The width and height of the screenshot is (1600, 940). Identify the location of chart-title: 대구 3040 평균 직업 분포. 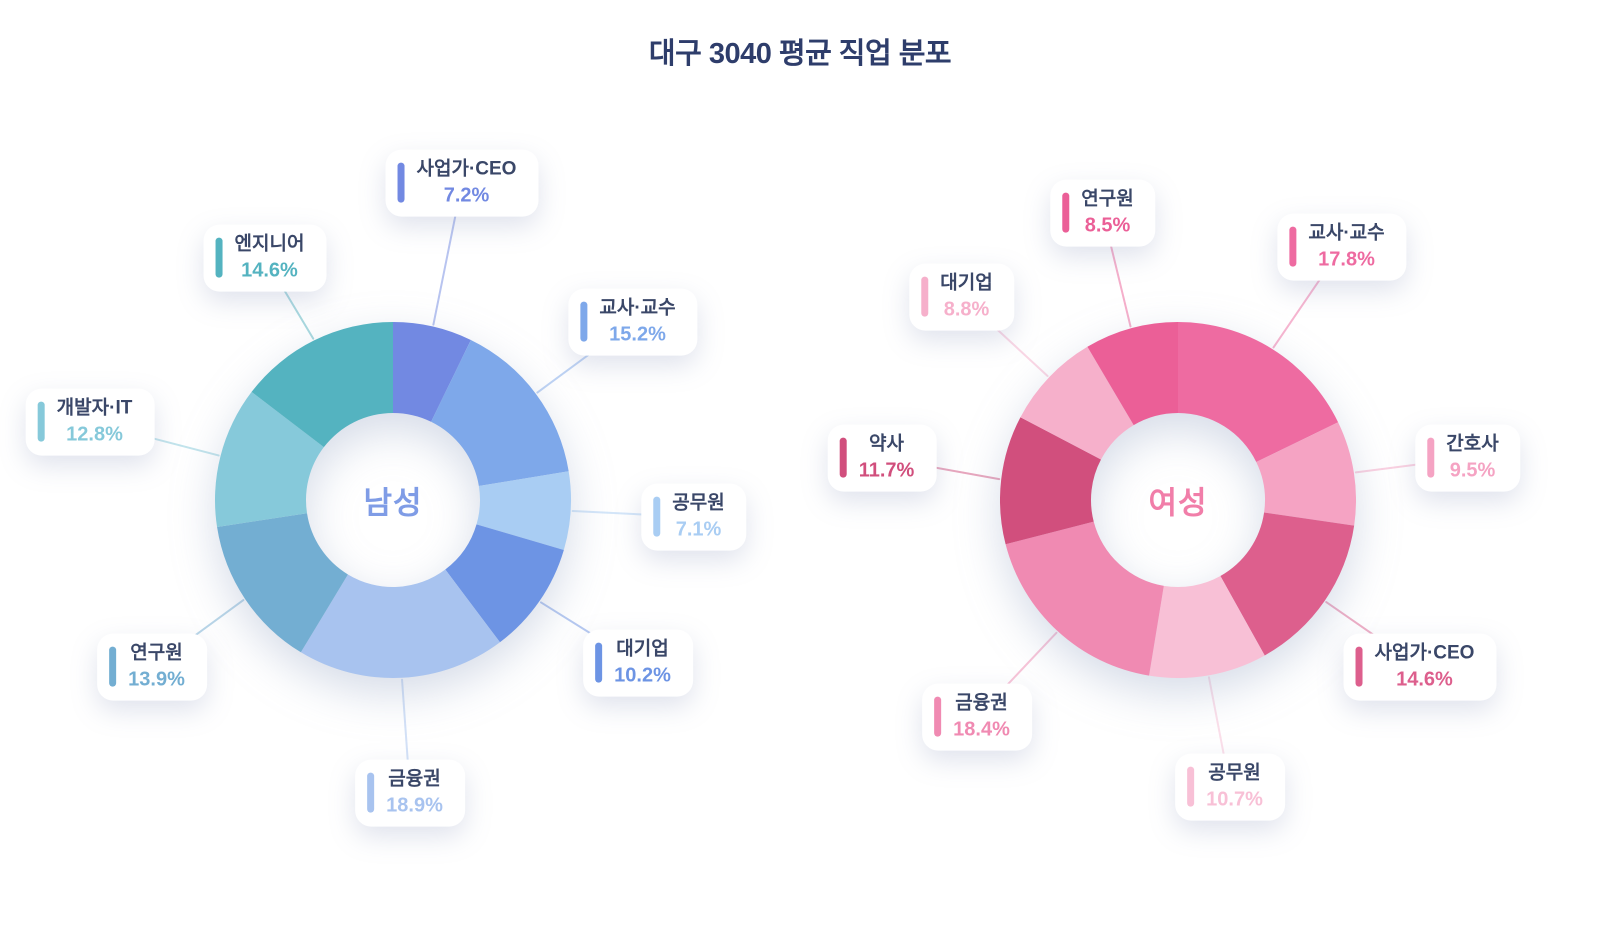
(800, 54).